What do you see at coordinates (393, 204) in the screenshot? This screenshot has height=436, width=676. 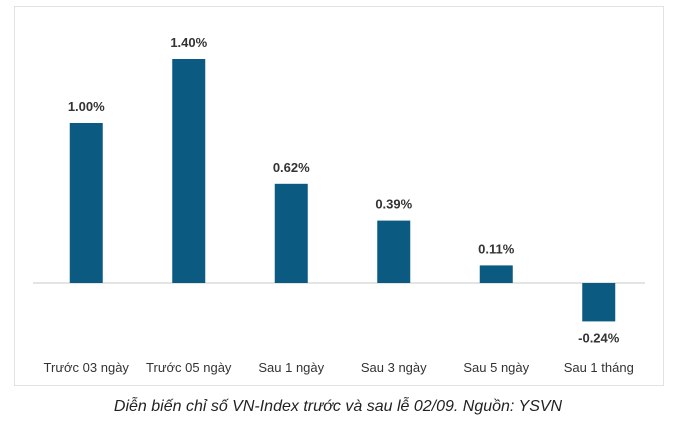 I see `data-label: 0.39%` at bounding box center [393, 204].